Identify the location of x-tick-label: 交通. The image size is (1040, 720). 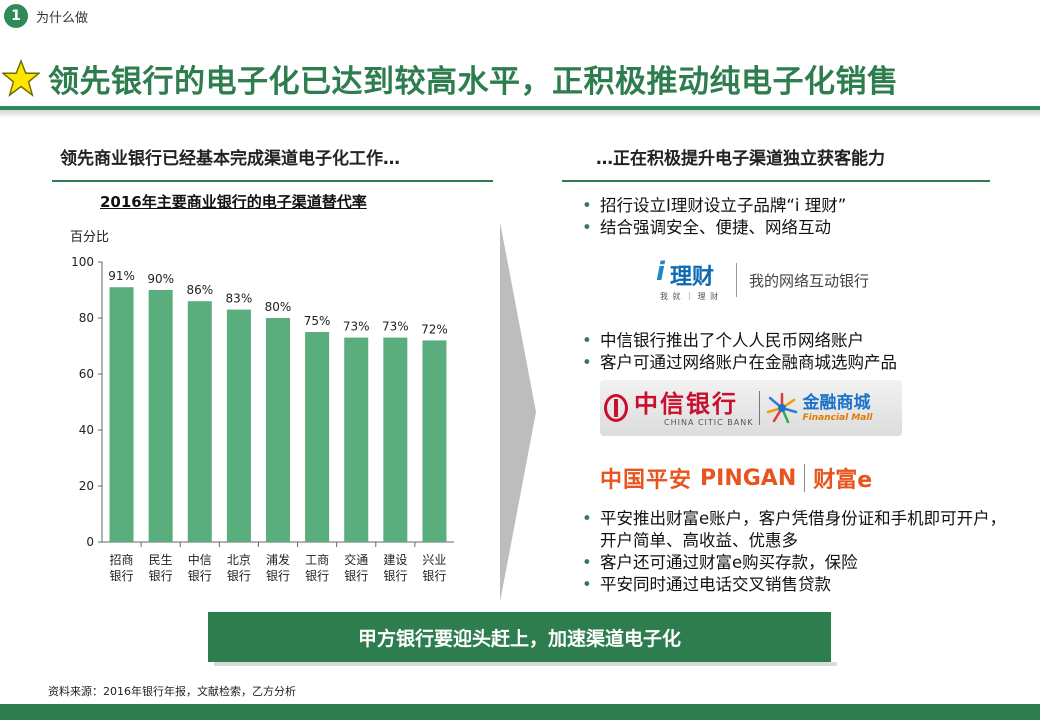
(356, 559).